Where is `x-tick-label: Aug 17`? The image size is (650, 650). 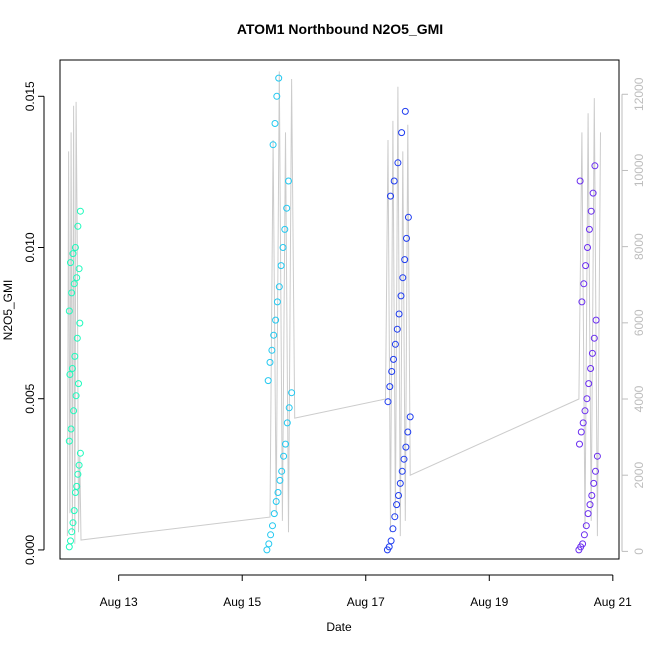
x-tick-label: Aug 17 is located at coordinates (366, 602).